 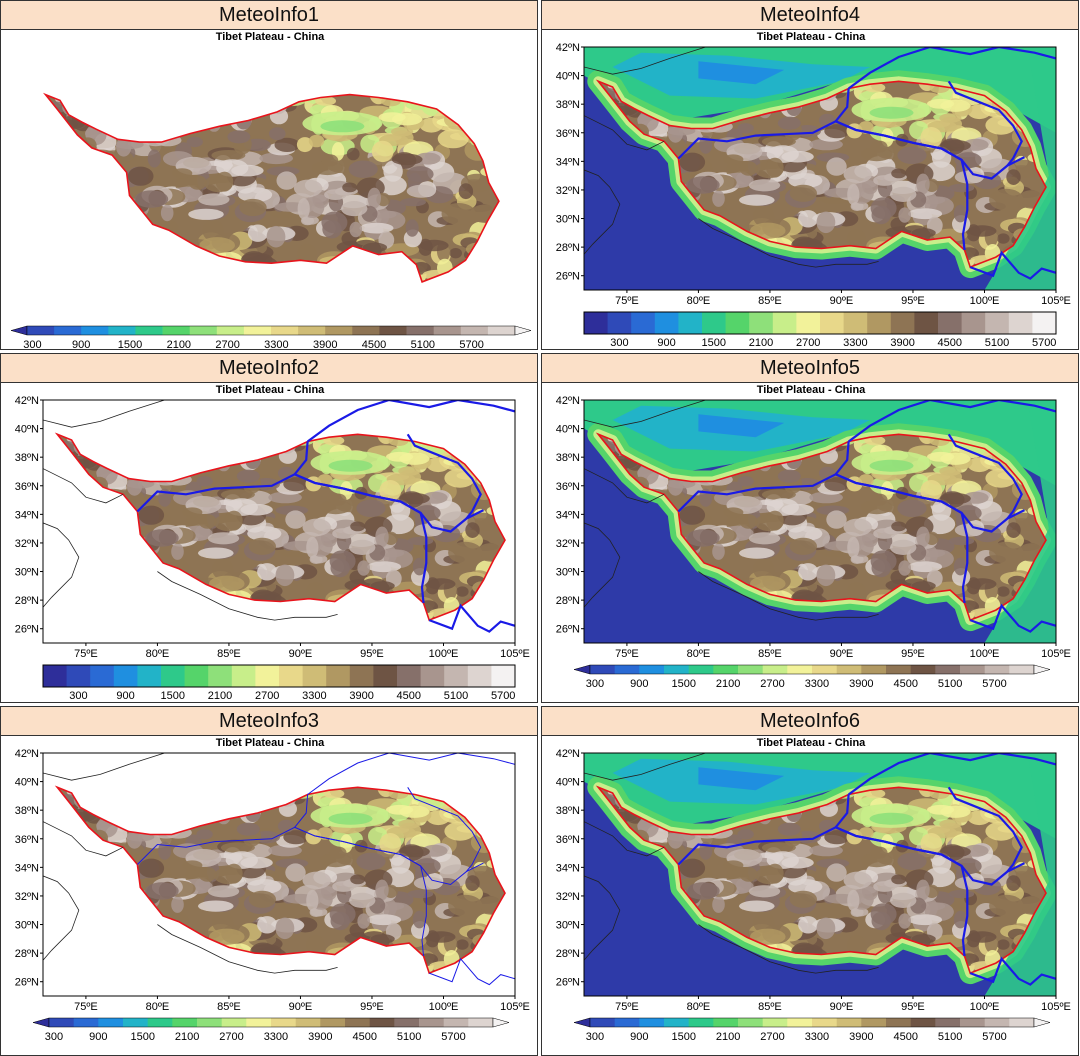 I want to click on plateau-outline, so click(x=821, y=880).